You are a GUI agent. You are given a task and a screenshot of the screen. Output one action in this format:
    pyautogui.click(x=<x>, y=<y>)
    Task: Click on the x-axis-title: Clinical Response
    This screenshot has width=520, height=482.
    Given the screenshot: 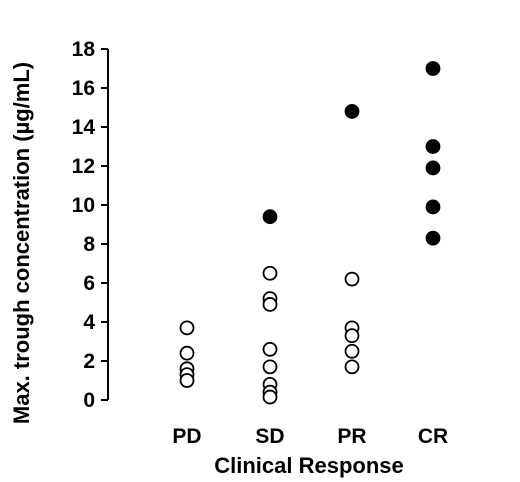 What is the action you would take?
    pyautogui.click(x=309, y=465)
    